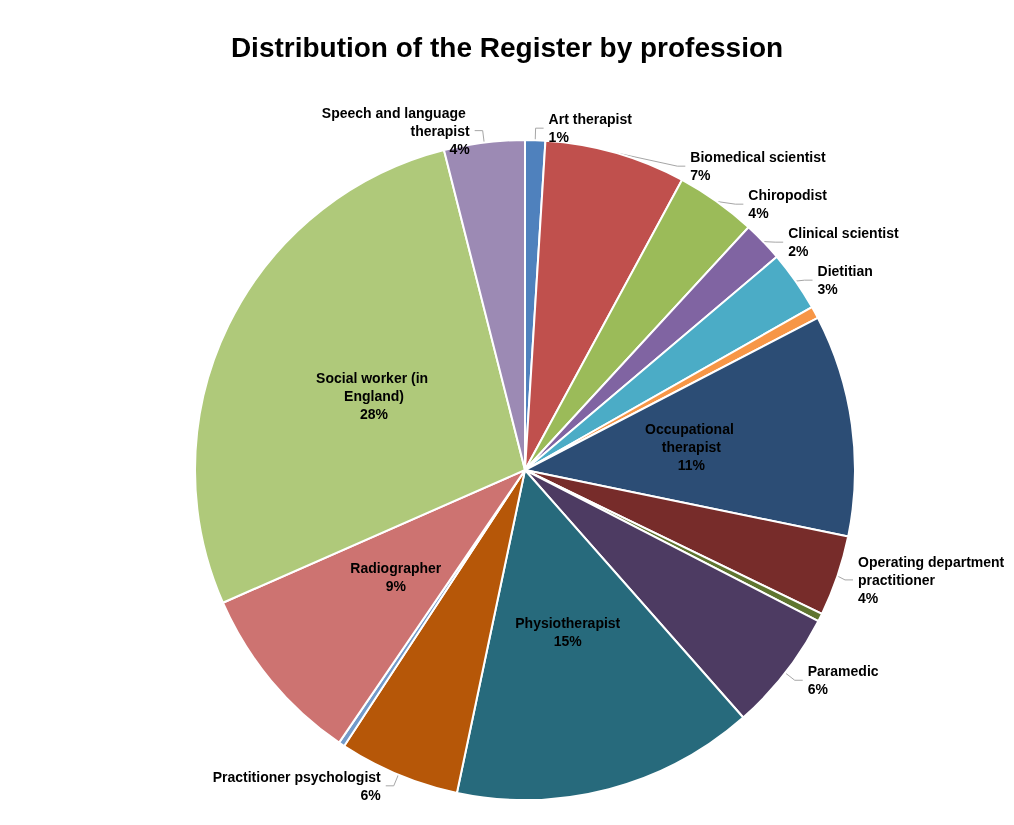  I want to click on slice-label: Dietitian, so click(845, 271).